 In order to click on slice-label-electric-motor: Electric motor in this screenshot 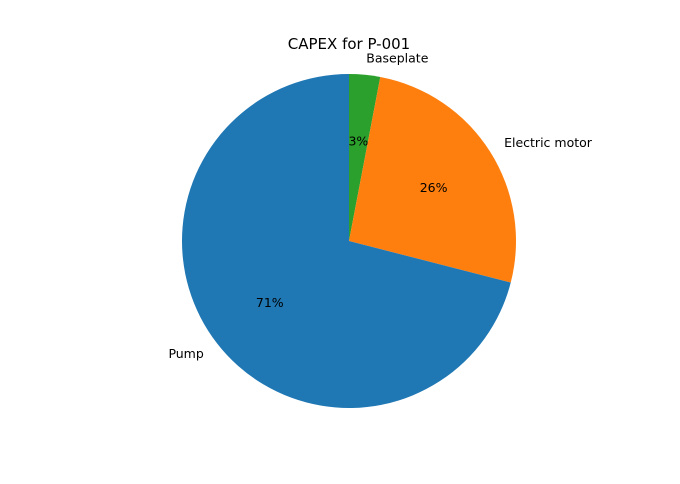, I will do `click(548, 142)`.